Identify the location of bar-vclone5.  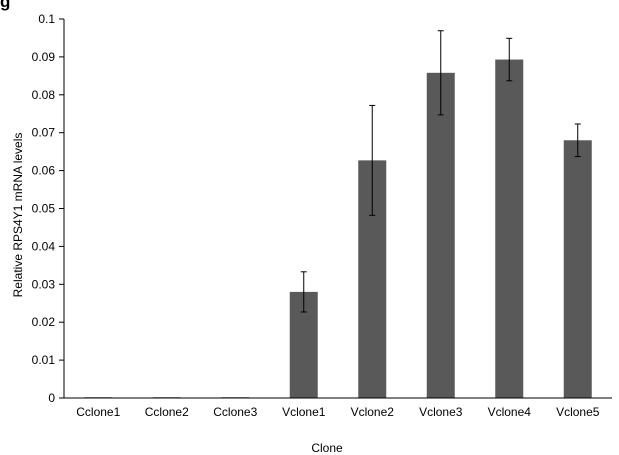
(577, 269).